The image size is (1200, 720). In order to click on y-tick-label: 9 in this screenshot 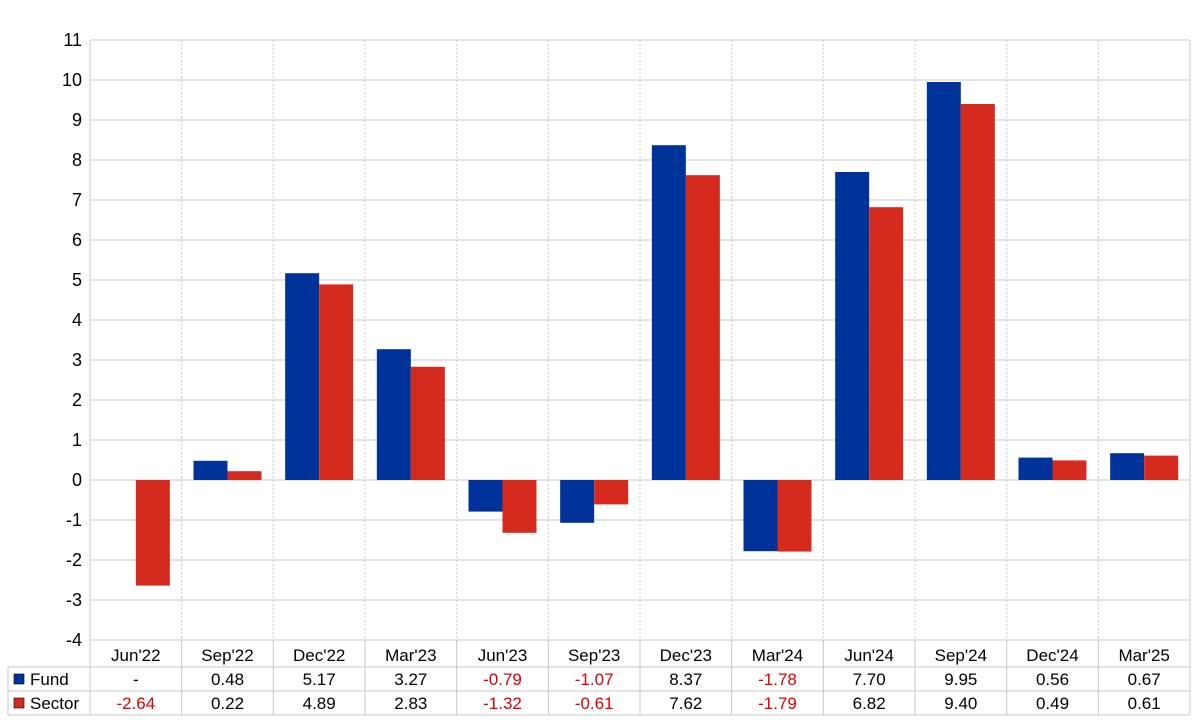, I will do `click(77, 120)`.